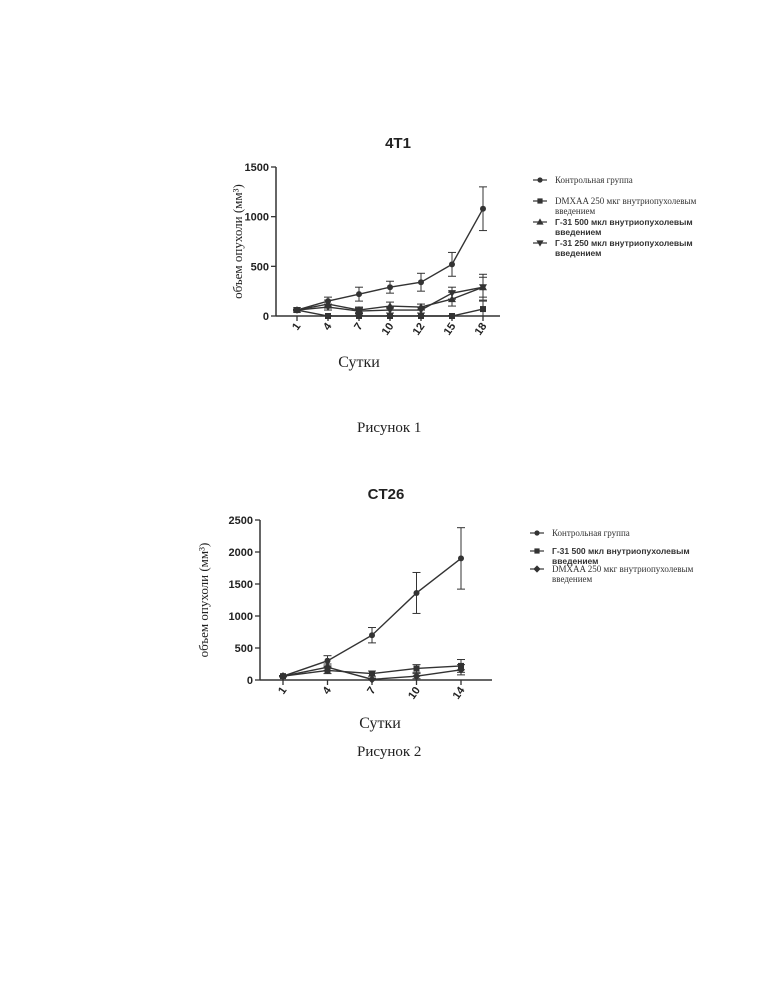 This screenshot has width=780, height=990. Describe the element at coordinates (244, 649) in the screenshot. I see `chart-ct26-y-tick-label-1: 500` at that location.